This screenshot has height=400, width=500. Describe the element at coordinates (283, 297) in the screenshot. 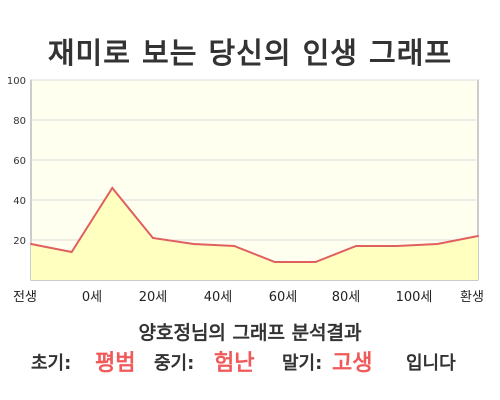

I see `x-tick-label: 60세` at that location.